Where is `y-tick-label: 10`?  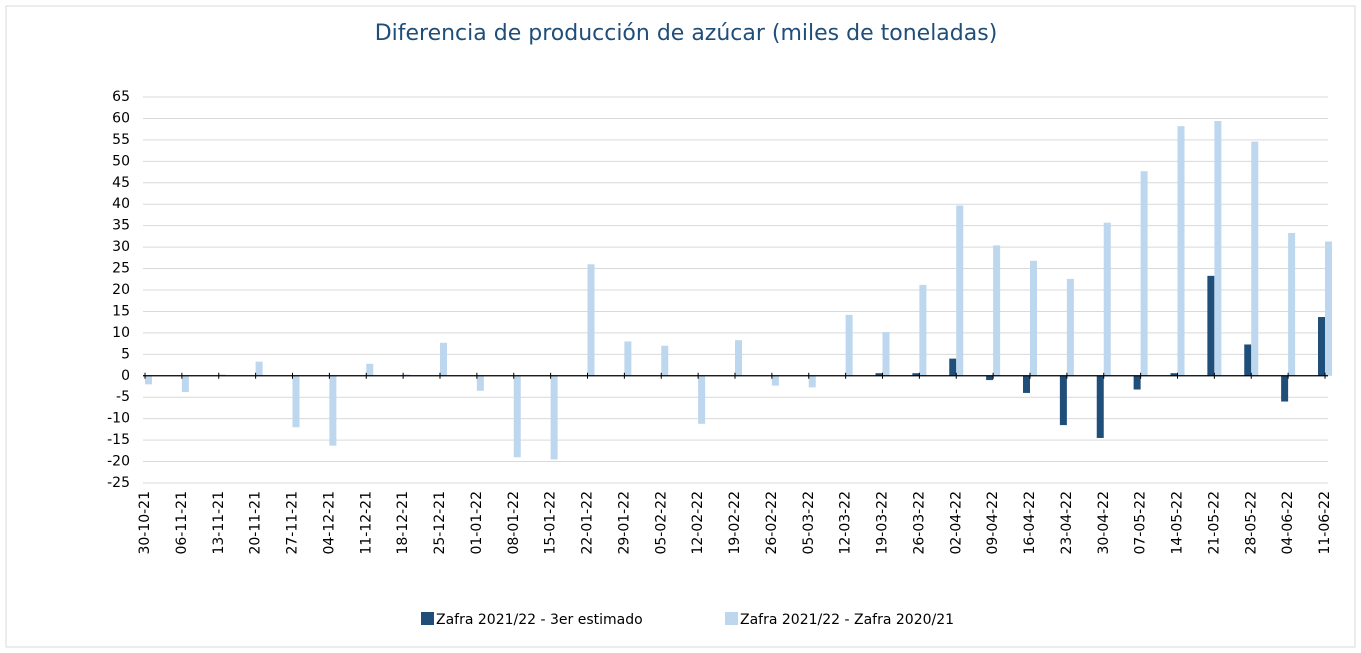 y-tick-label: 10 is located at coordinates (121, 333).